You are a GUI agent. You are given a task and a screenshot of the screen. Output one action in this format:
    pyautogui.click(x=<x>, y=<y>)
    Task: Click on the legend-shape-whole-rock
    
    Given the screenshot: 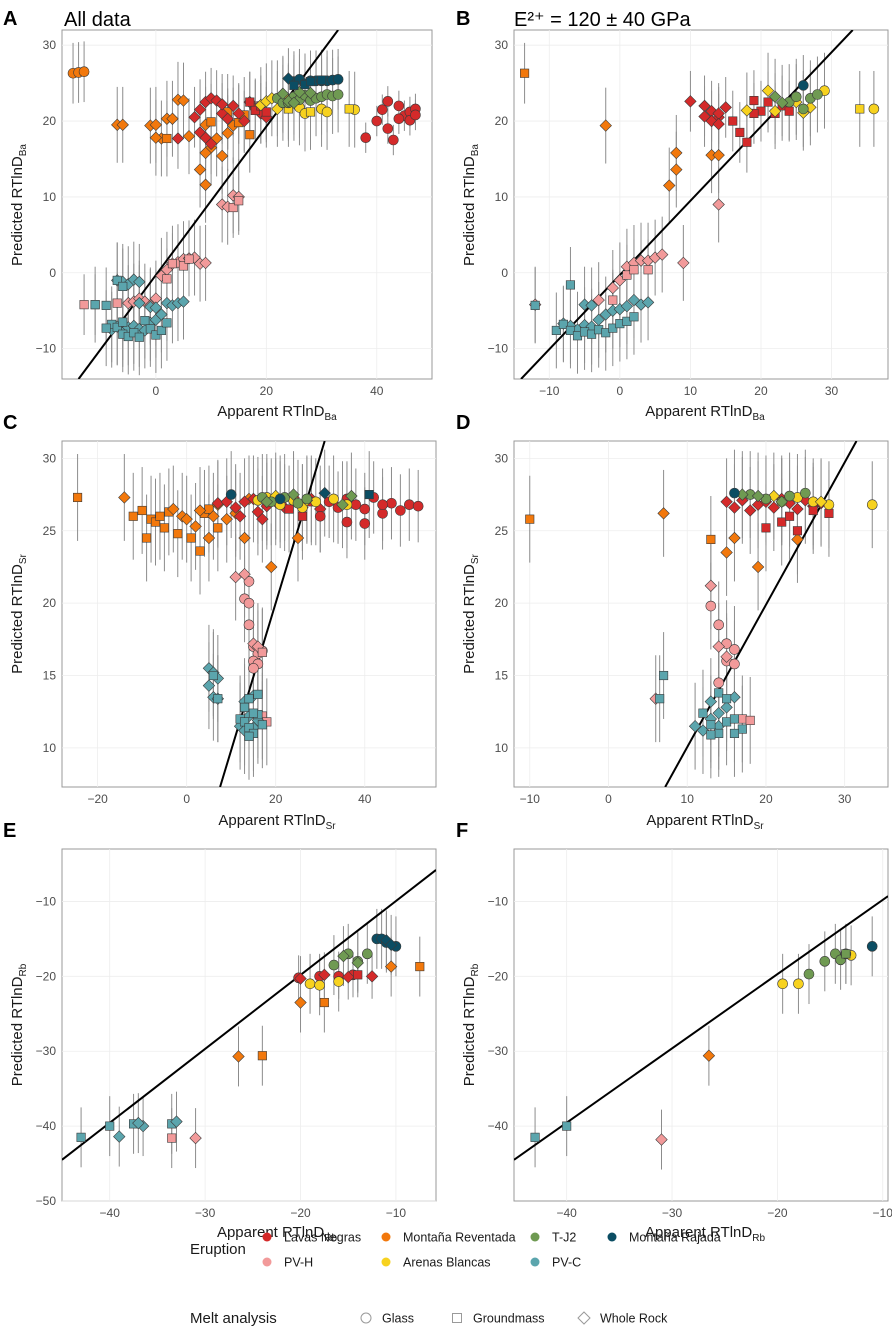 What is the action you would take?
    pyautogui.click(x=584, y=1318)
    